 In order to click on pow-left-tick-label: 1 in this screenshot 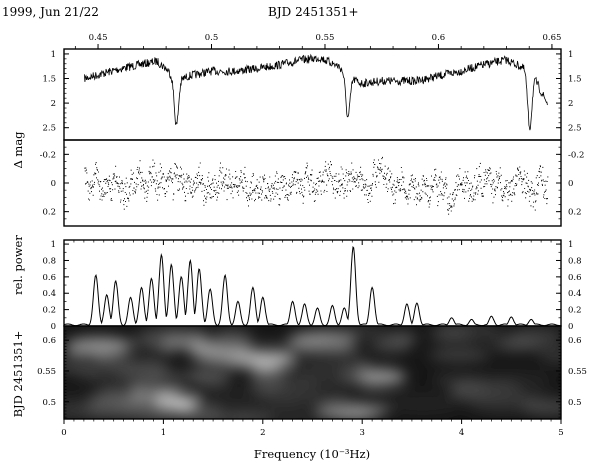, I will do `click(53, 245)`.